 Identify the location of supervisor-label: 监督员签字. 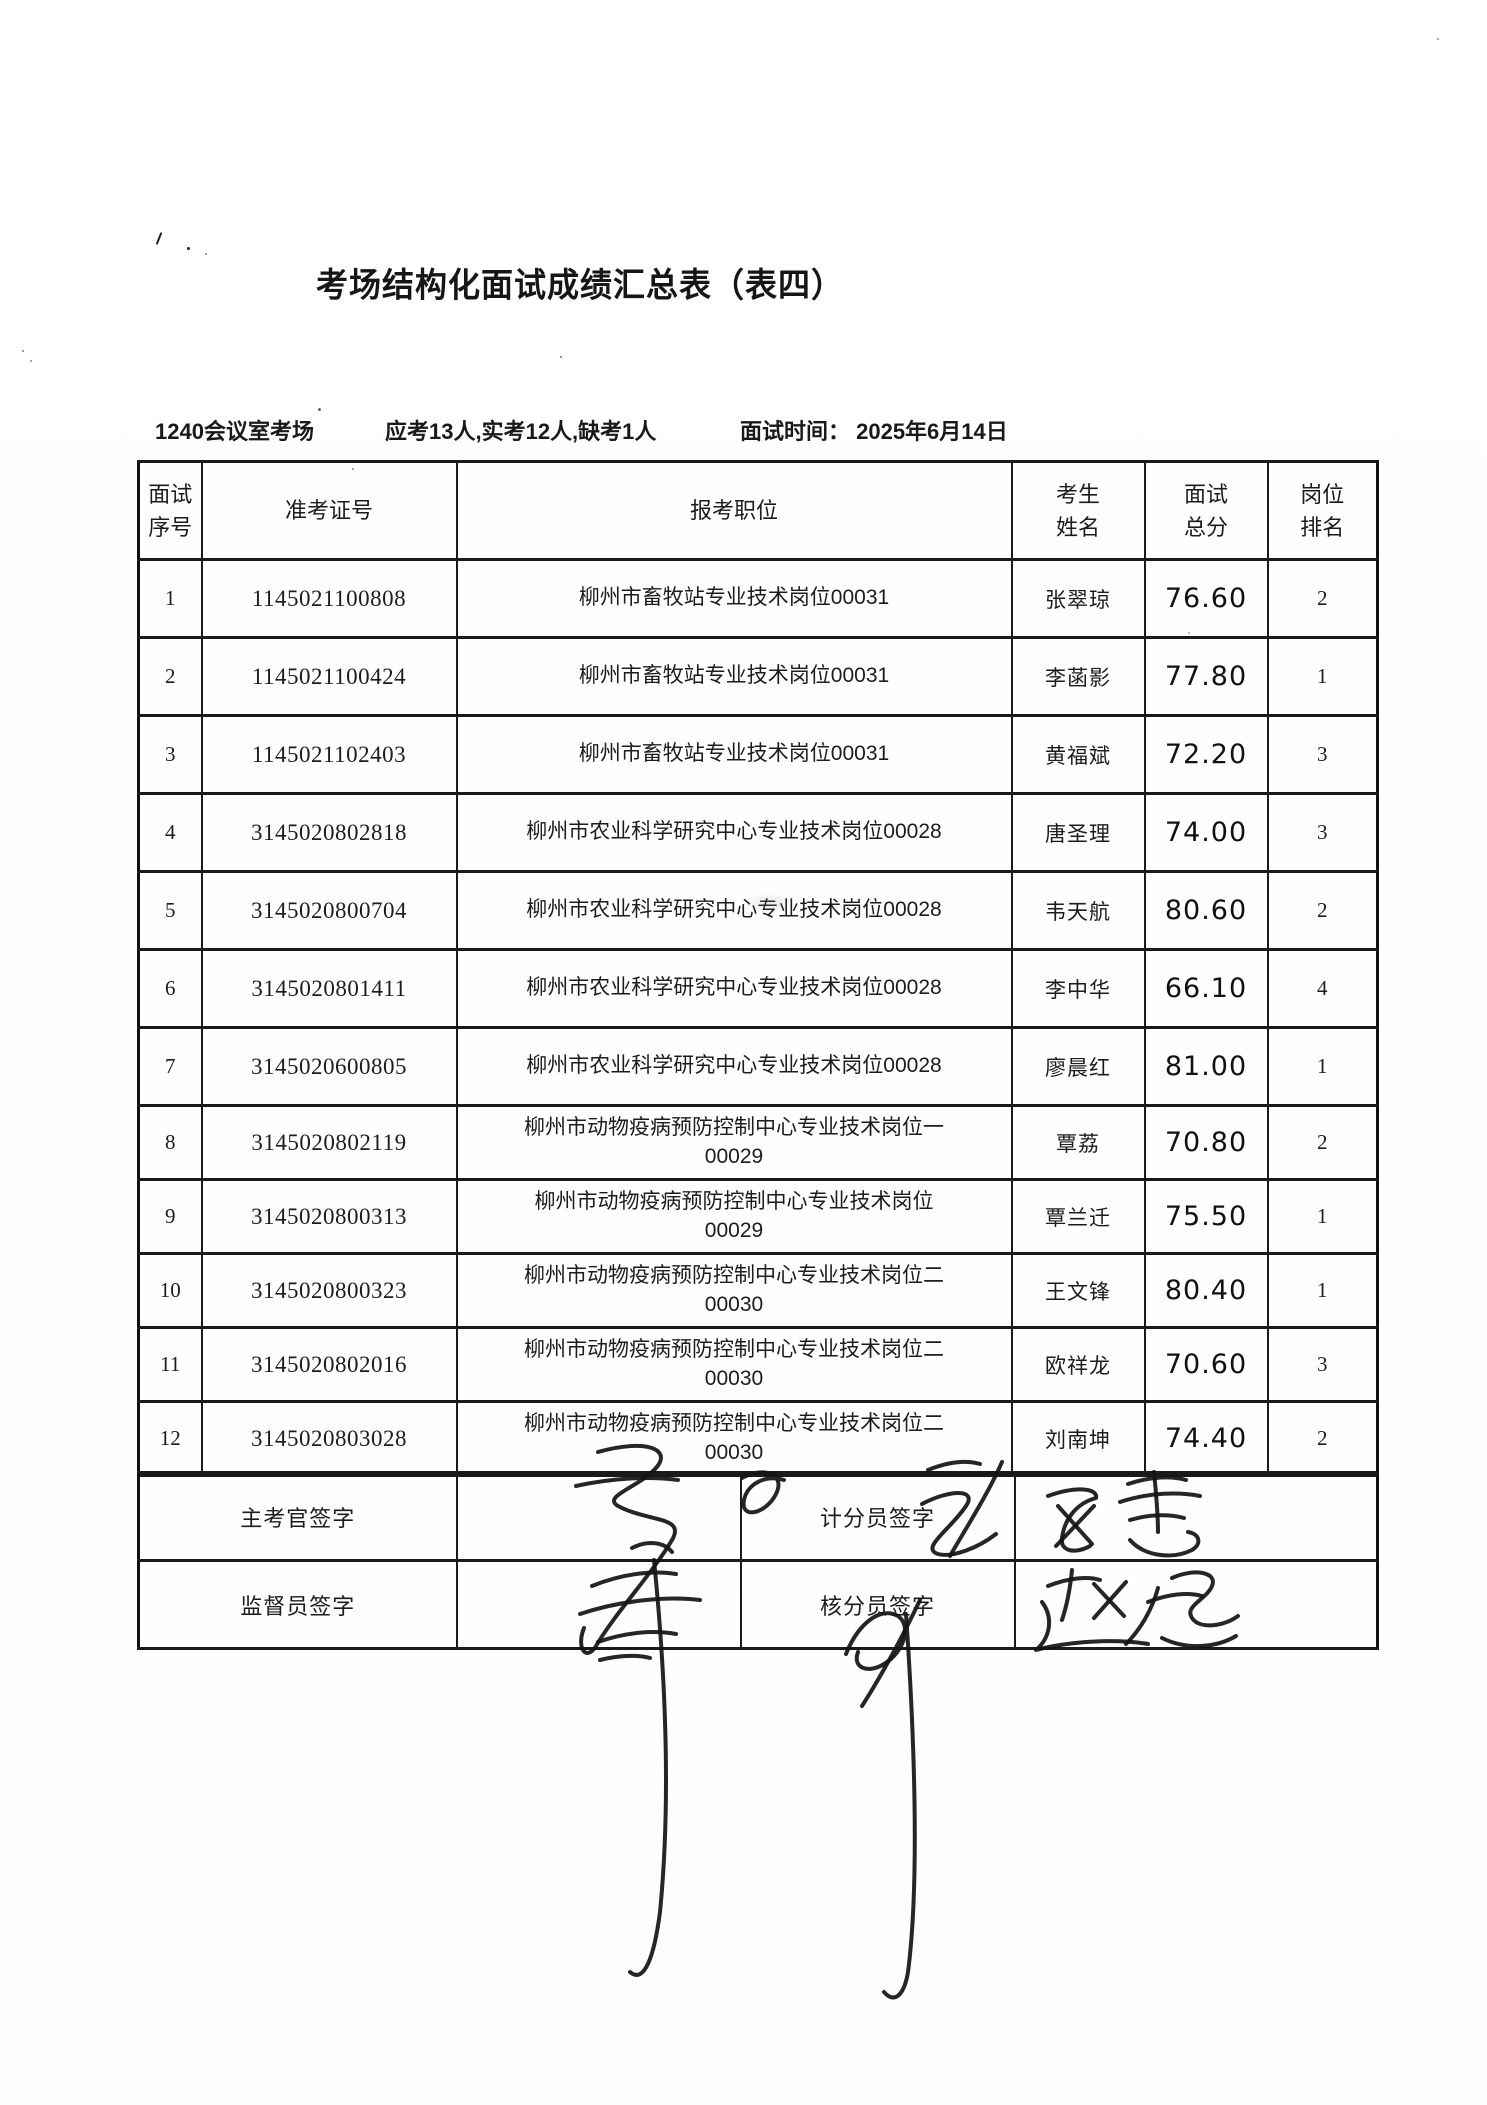
(297, 1604).